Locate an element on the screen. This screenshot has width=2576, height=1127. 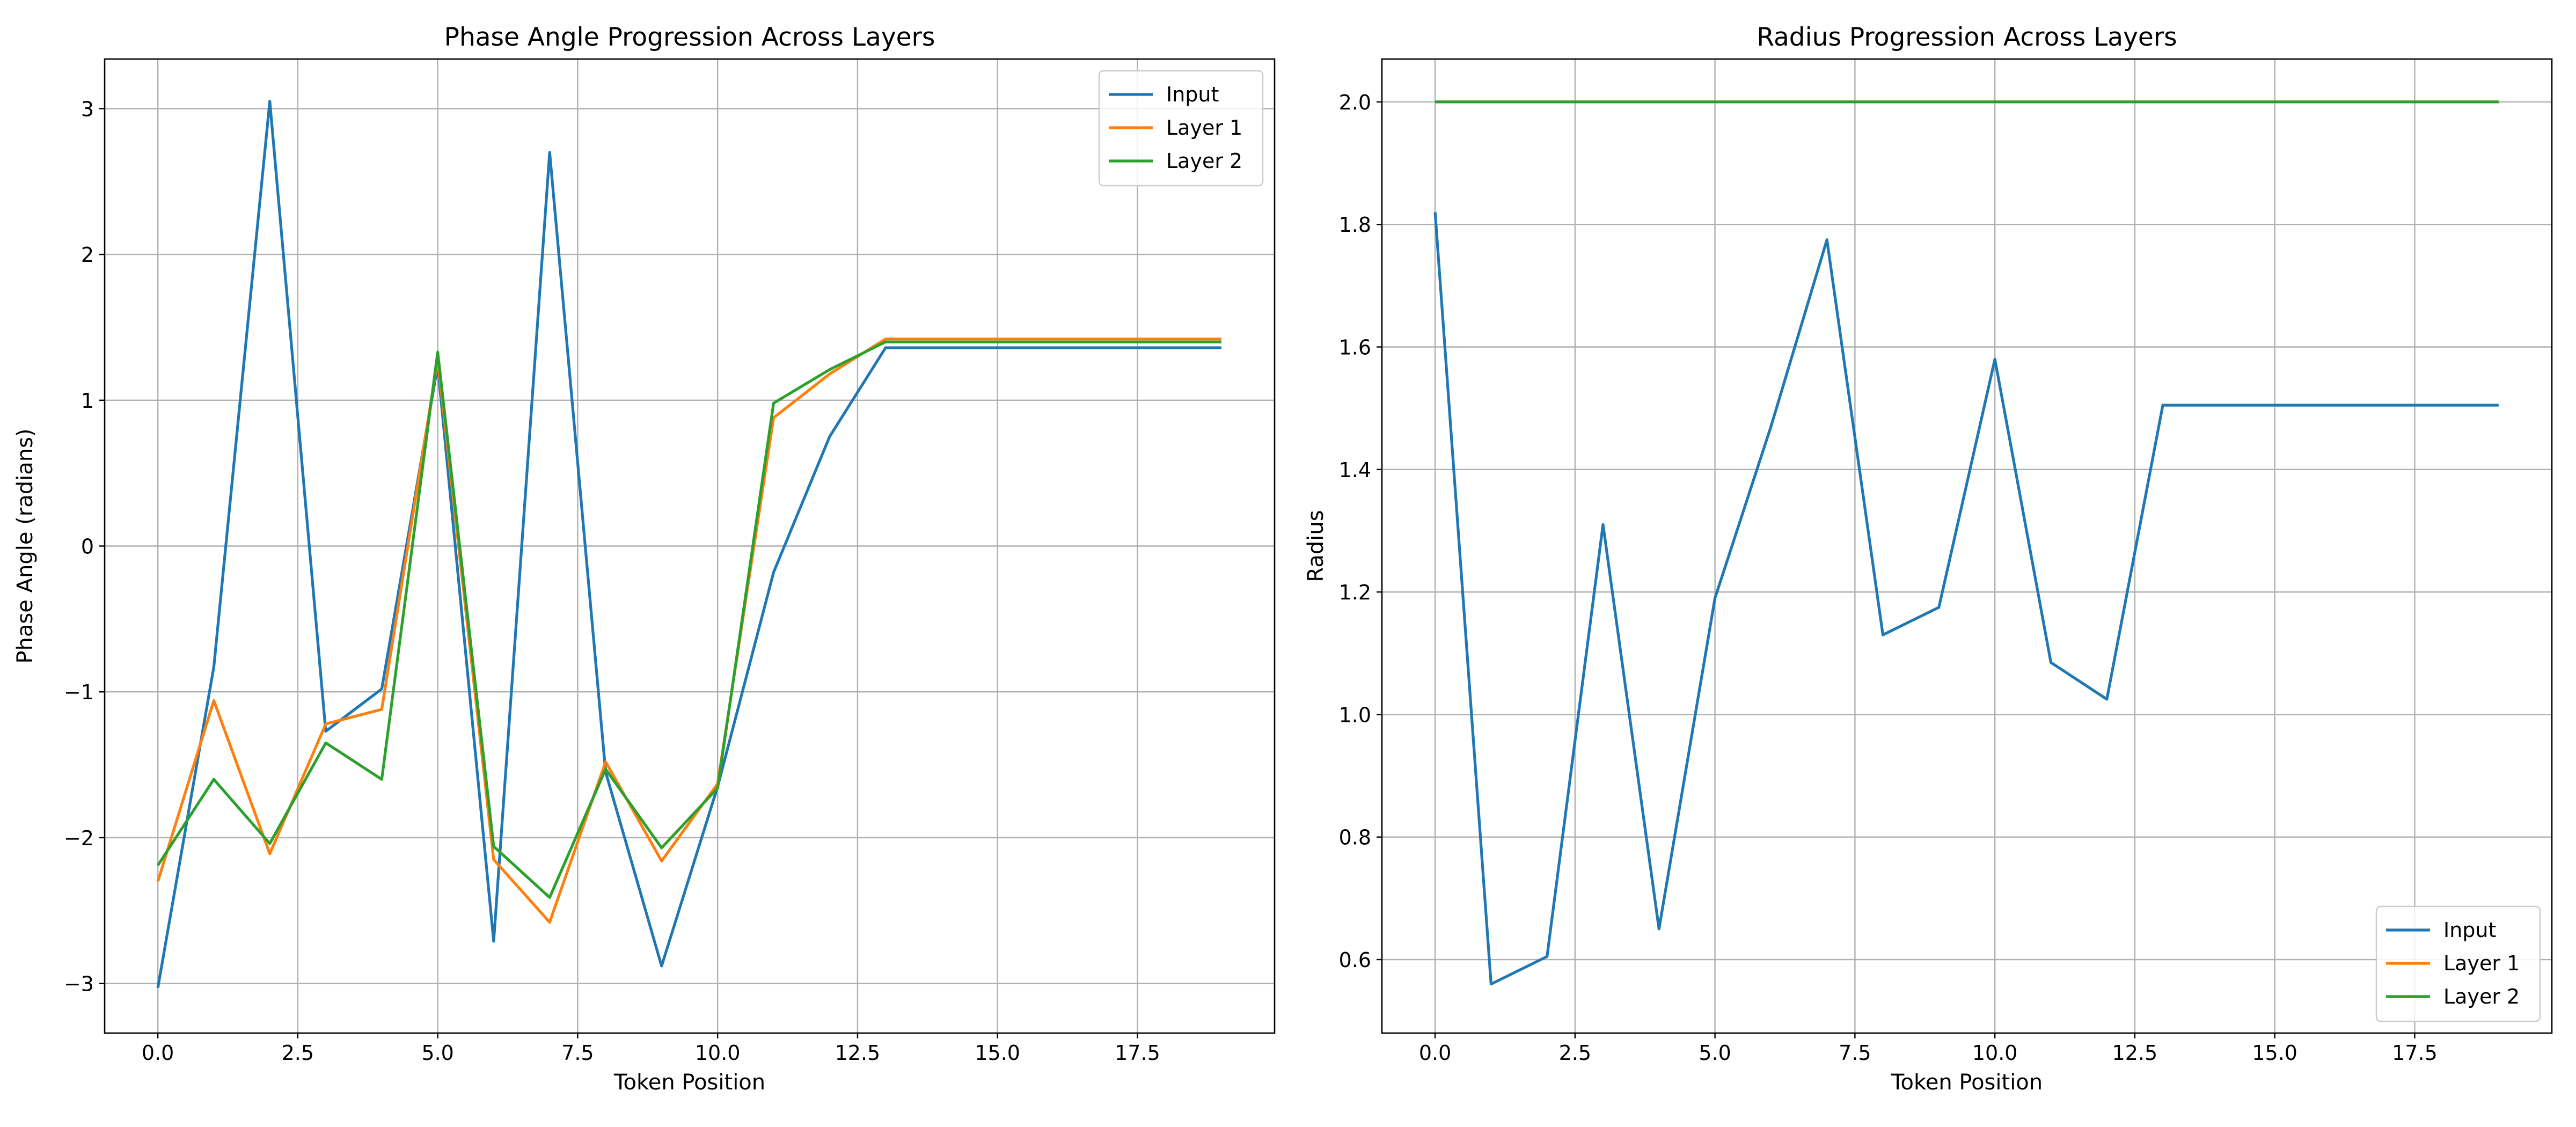
phase-angle-x-tick-label: 0.0 is located at coordinates (158, 1053).